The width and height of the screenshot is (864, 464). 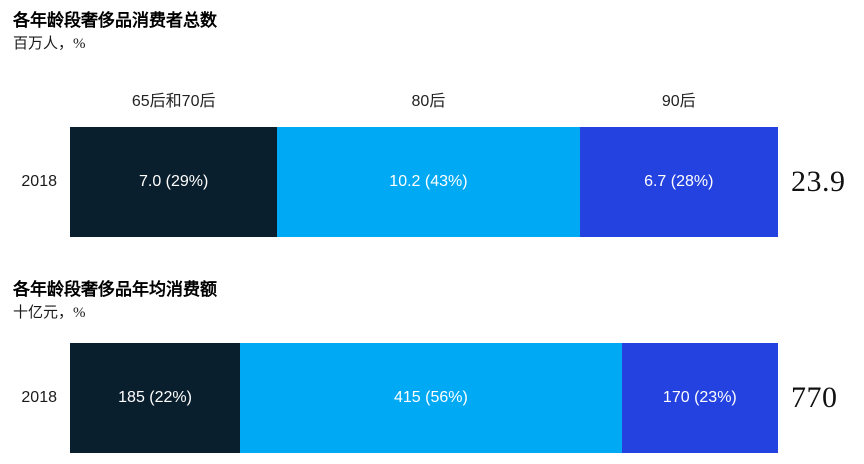 I want to click on chart1-title-block: 各年龄段奢侈品消费者总数 百万人，%, so click(x=432, y=27).